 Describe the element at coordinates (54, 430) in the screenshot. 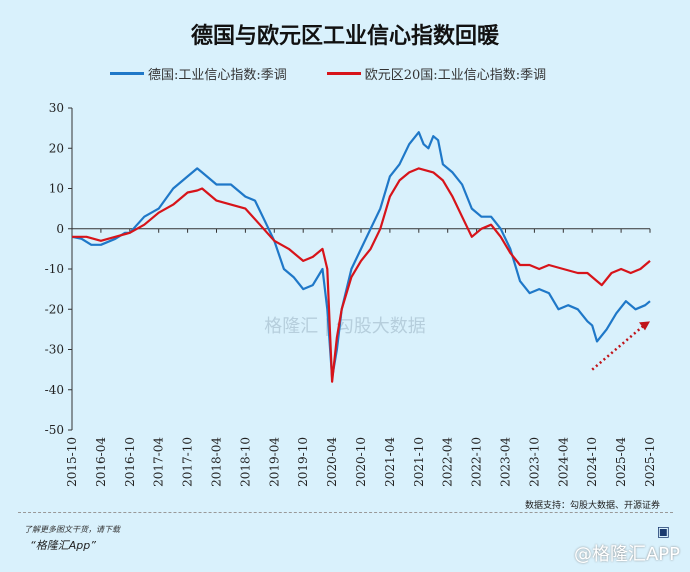

I see `y-tick-label: -50` at that location.